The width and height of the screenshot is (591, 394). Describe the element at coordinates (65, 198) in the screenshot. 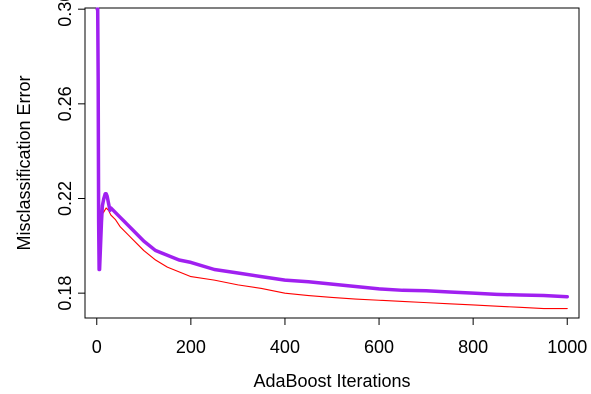

I see `y-tick-label: 0.22` at that location.